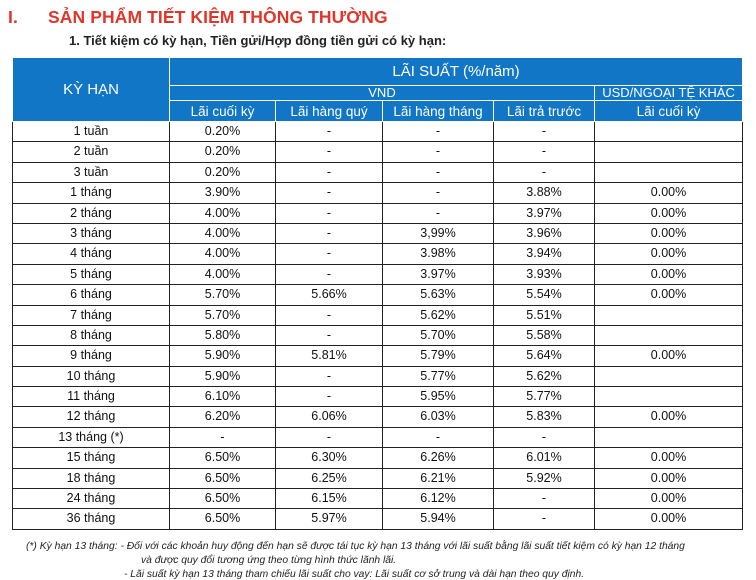 The height and width of the screenshot is (580, 756). Describe the element at coordinates (91, 295) in the screenshot. I see `term-cell: 6 tháng` at that location.